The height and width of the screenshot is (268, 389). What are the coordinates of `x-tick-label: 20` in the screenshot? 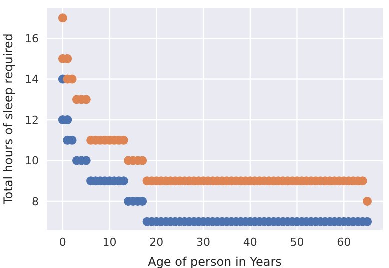 It's located at (157, 242).